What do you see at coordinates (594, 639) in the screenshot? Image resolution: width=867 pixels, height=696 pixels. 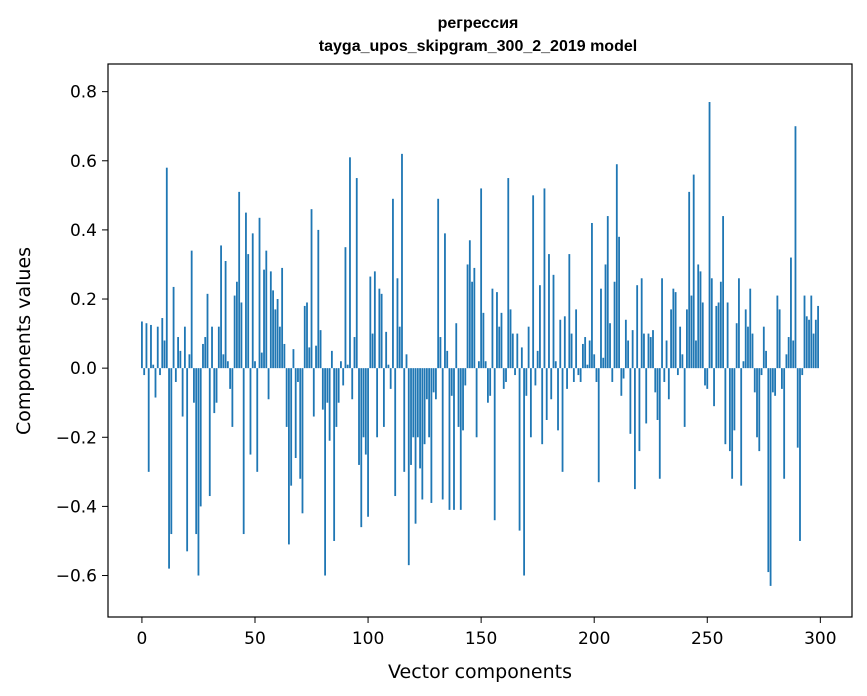 I see `x-tick-label: 200` at bounding box center [594, 639].